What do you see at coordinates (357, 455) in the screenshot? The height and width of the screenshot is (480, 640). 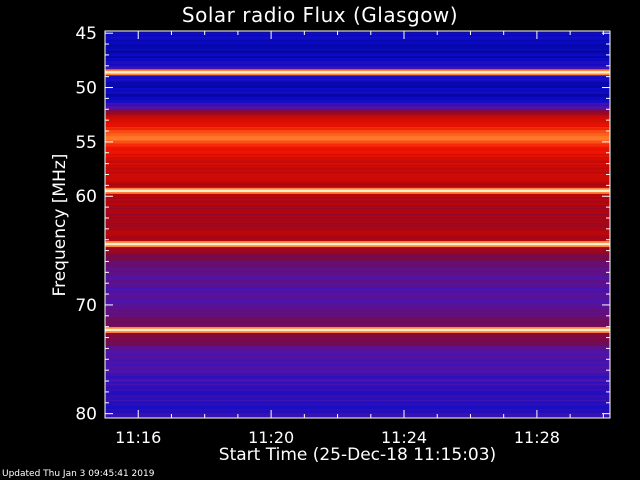 I see `x-axis-label: Start Time (25-Dec-18 11:15:03)` at bounding box center [357, 455].